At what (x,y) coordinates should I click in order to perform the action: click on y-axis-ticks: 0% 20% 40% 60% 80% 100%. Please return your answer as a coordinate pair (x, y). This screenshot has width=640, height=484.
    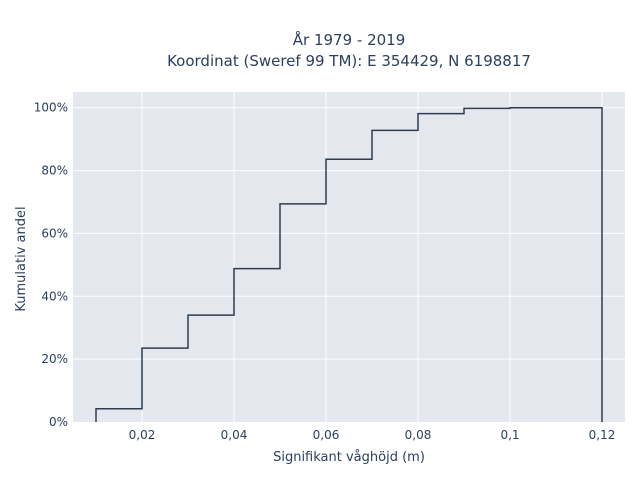
    Looking at the image, I should click on (51, 265).